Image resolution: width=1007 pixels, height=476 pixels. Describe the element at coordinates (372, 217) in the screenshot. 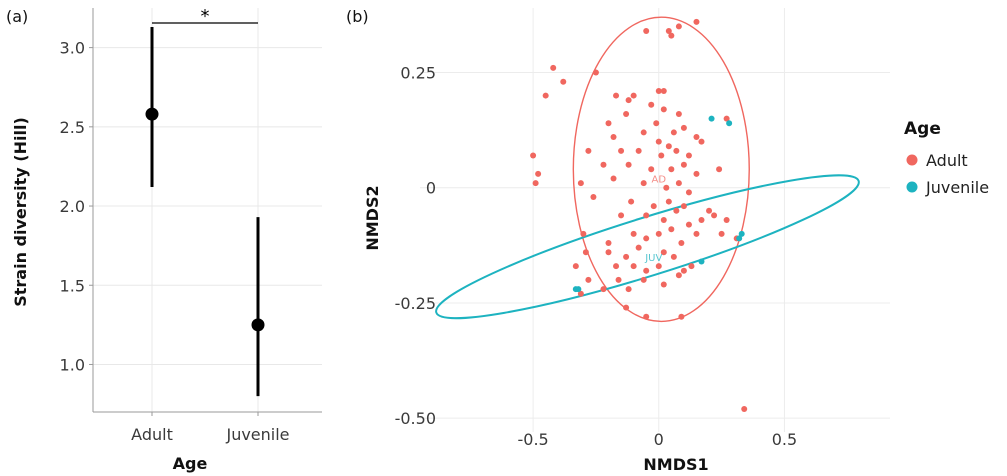

I see `panel-b-y-axis-title: NMDS2` at that location.